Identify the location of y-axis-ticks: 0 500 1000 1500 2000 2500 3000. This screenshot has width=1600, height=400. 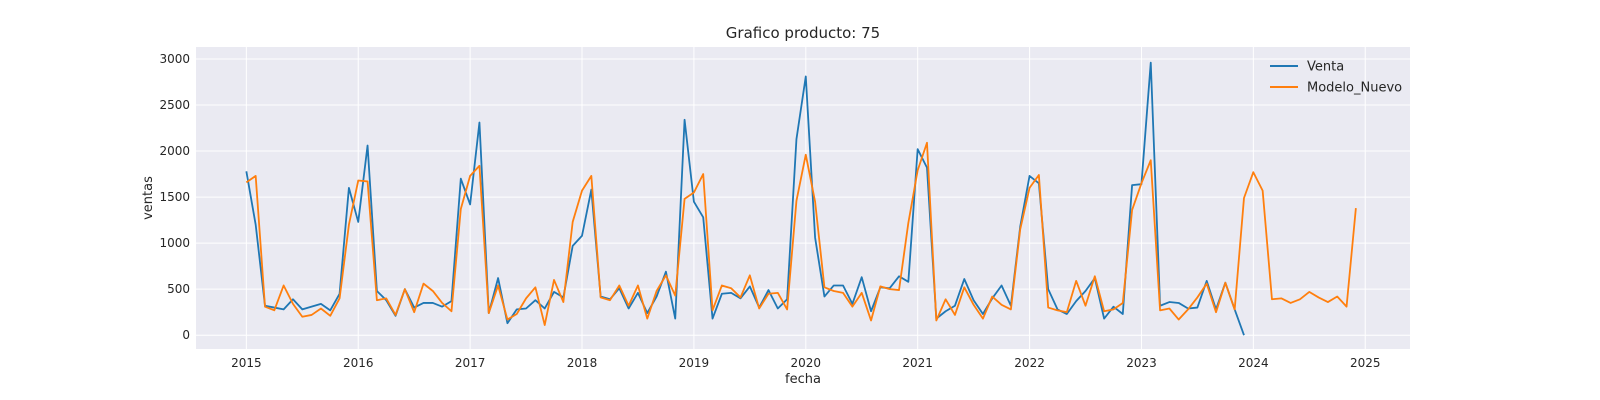
(174, 197).